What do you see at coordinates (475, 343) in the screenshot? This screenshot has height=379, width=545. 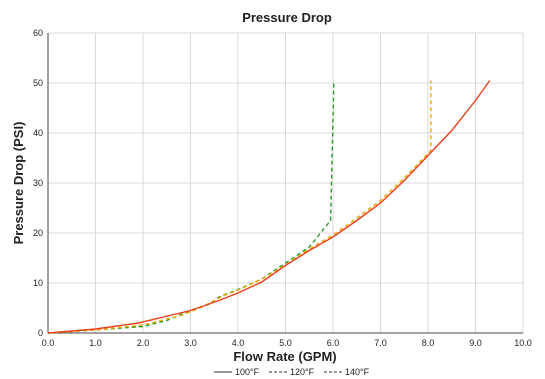 I see `x-tick-label: 9.0` at bounding box center [475, 343].